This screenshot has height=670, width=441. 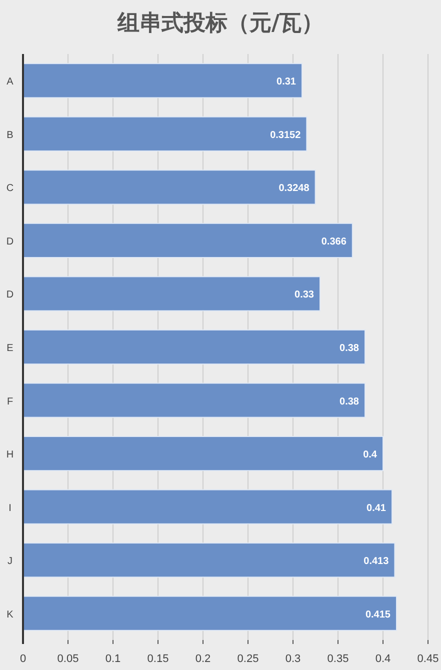 What do you see at coordinates (304, 295) in the screenshot?
I see `data-label: 0.33` at bounding box center [304, 295].